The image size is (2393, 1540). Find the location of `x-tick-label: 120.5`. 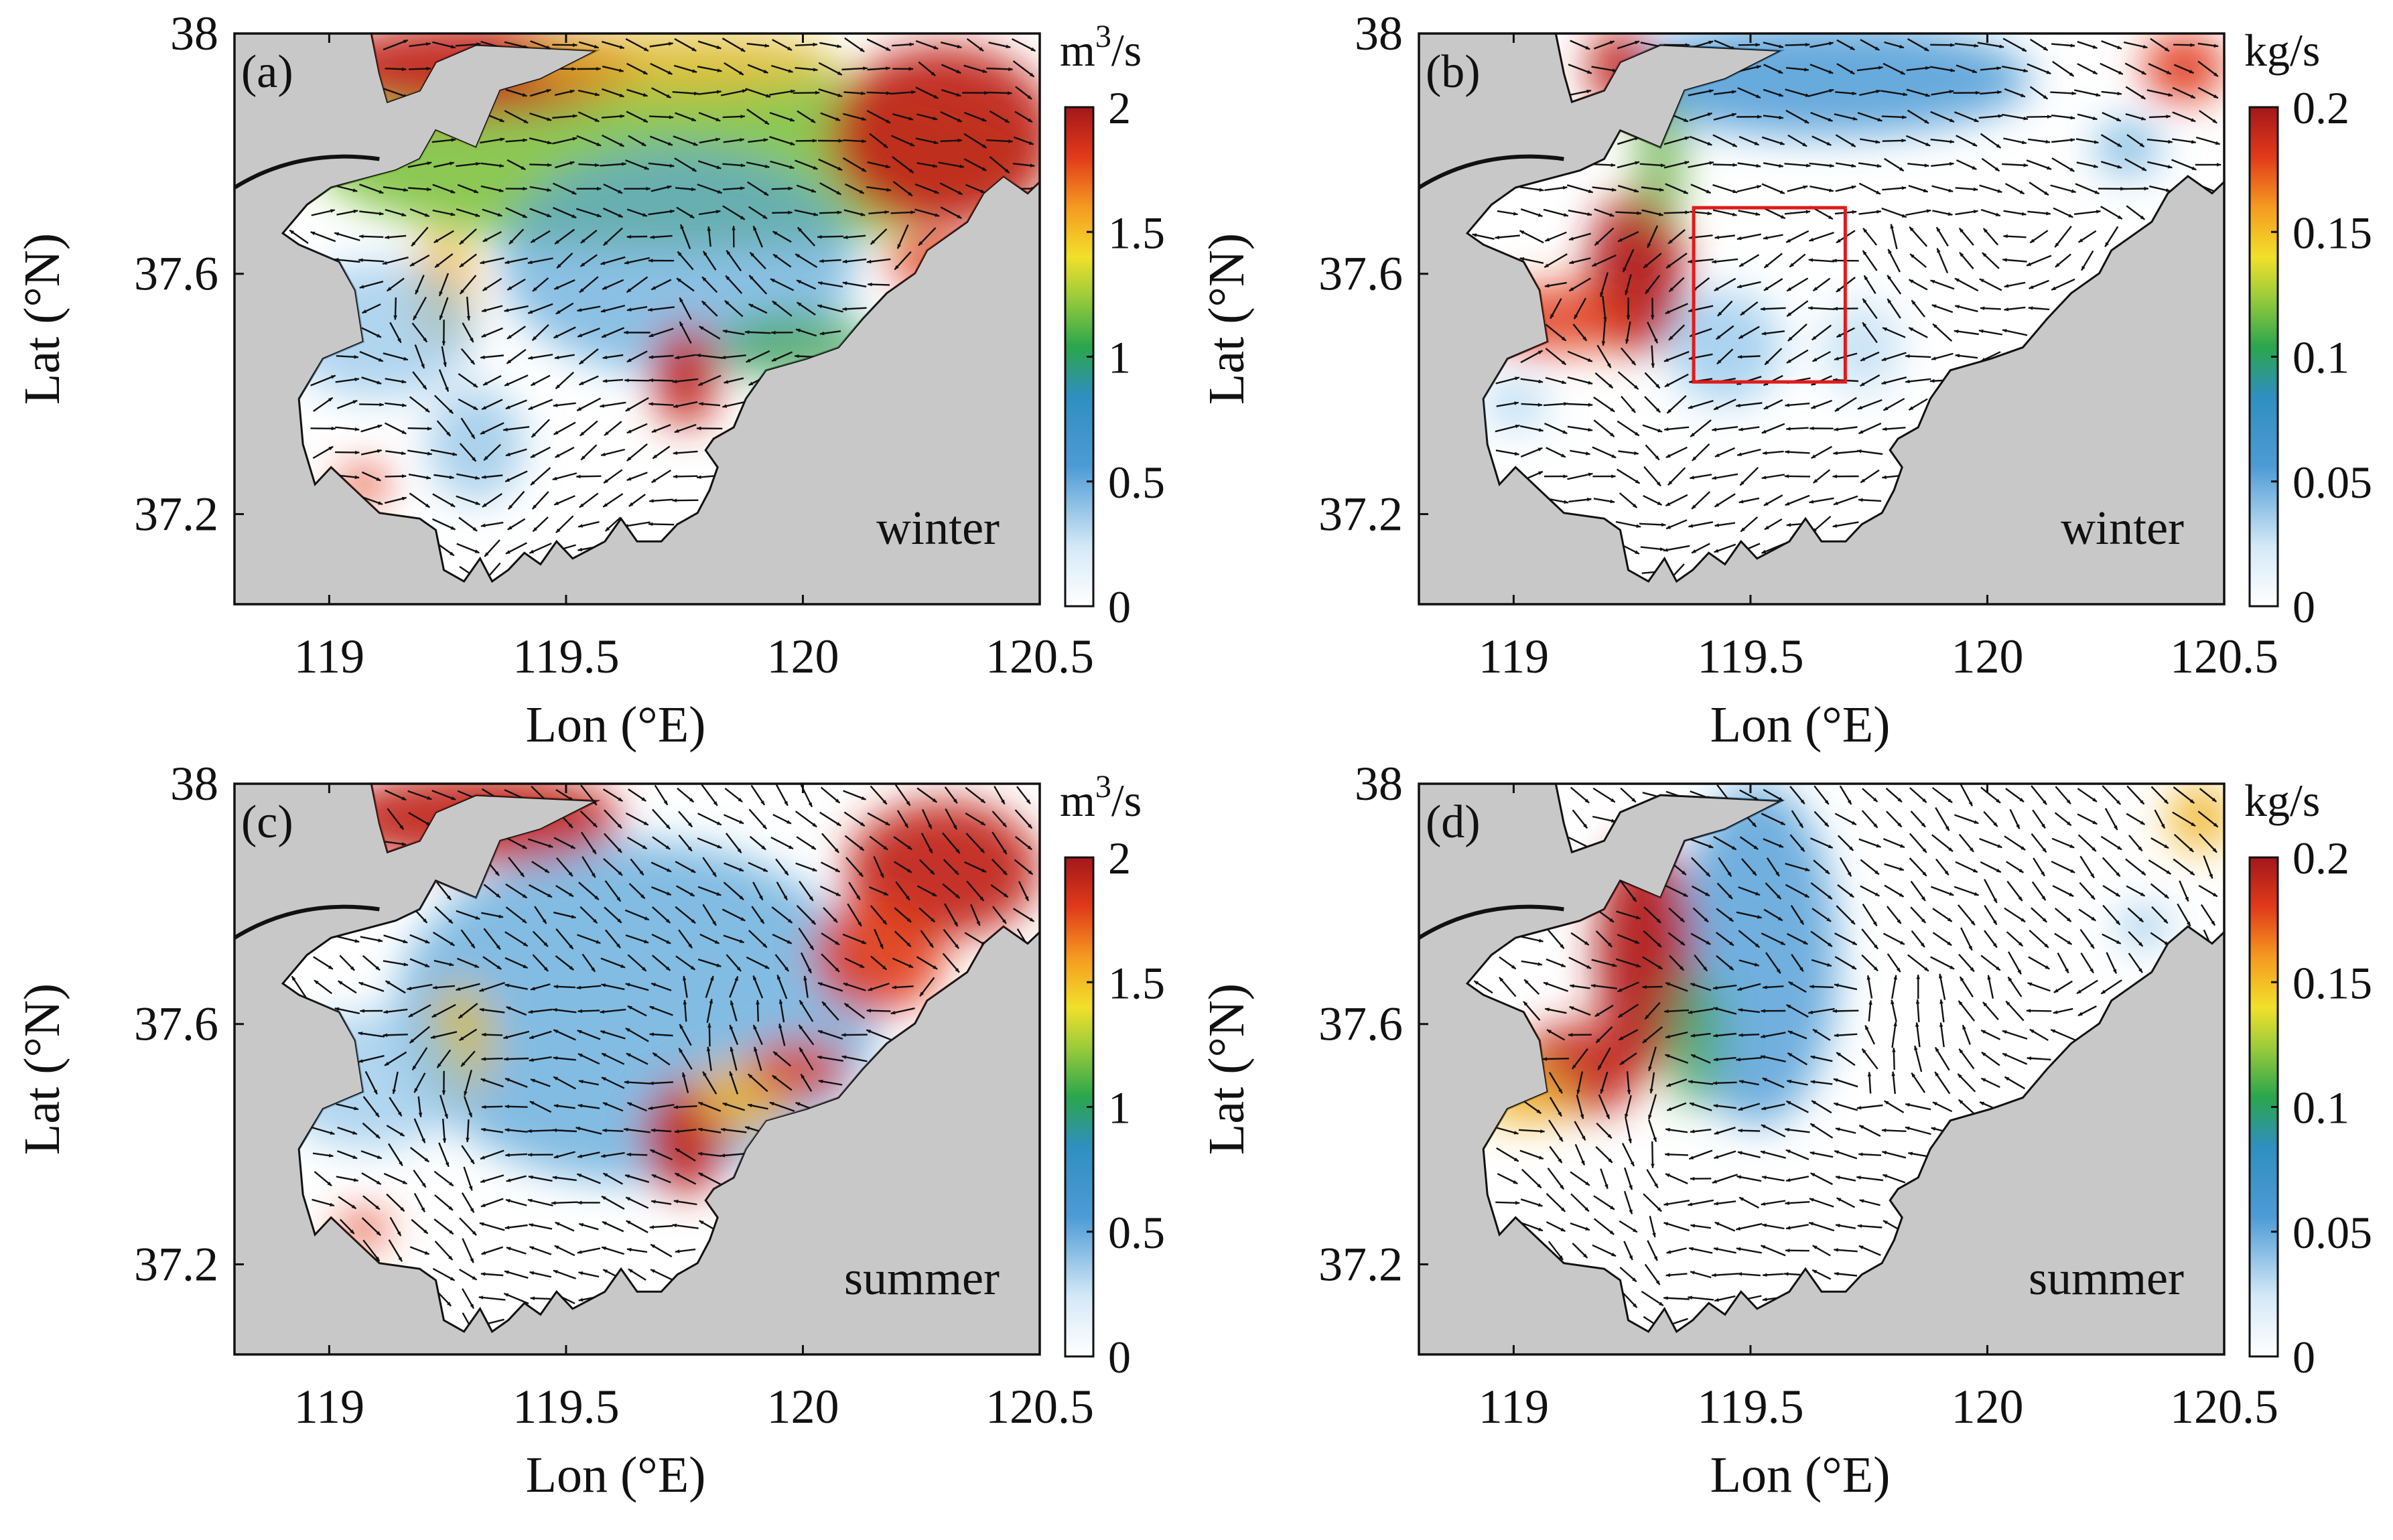

x-tick-label: 120.5 is located at coordinates (1039, 1407).